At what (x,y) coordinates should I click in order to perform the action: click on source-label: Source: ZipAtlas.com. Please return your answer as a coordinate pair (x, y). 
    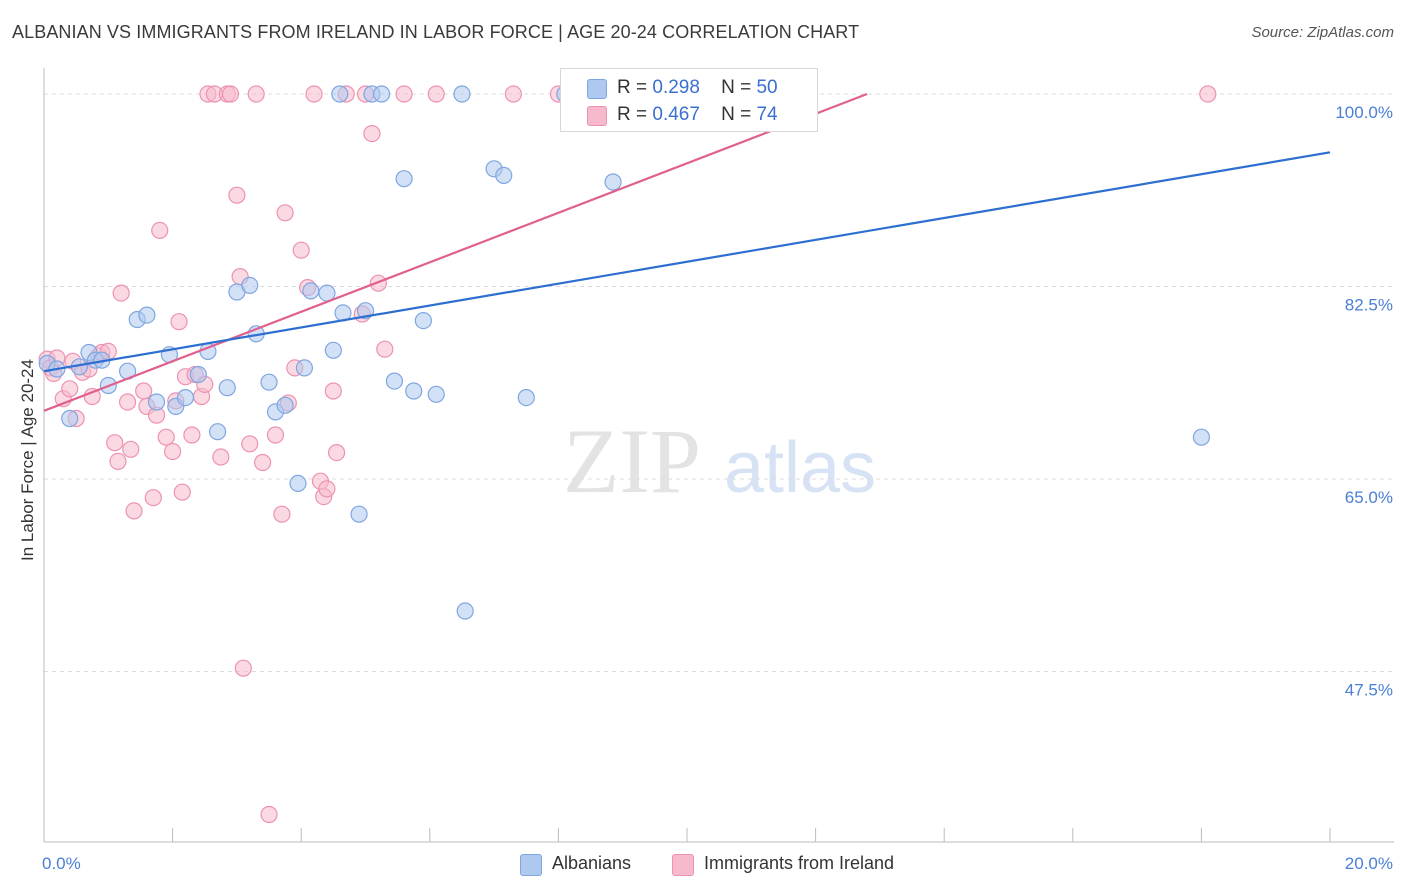
    Looking at the image, I should click on (1322, 32).